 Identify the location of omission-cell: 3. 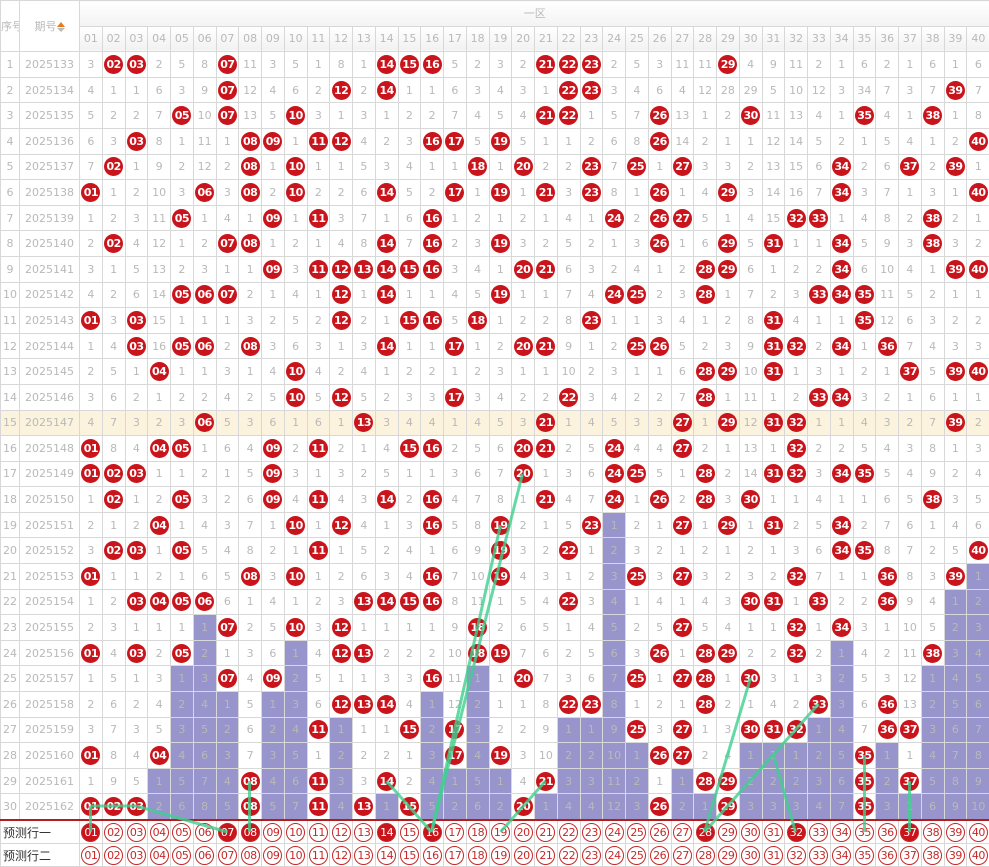
(182, 730).